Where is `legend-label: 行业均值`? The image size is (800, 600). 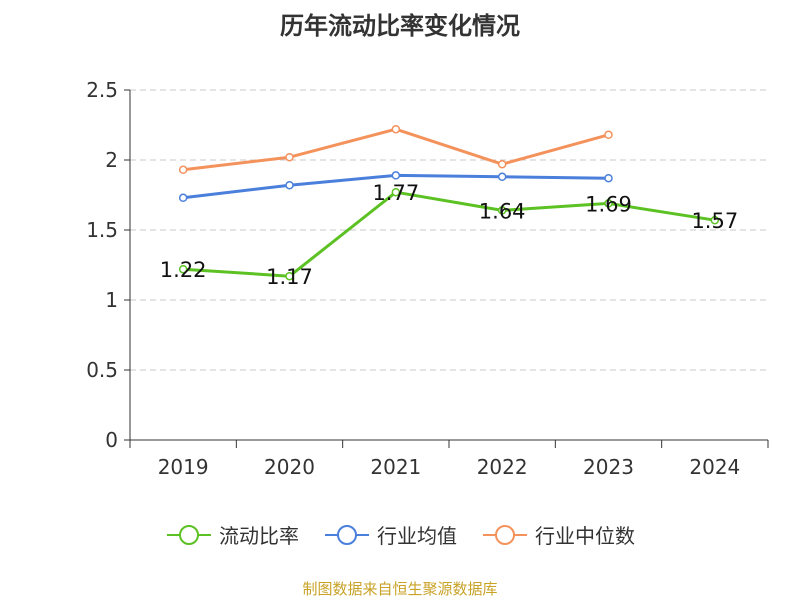
legend-label: 行业均值 is located at coordinates (417, 536).